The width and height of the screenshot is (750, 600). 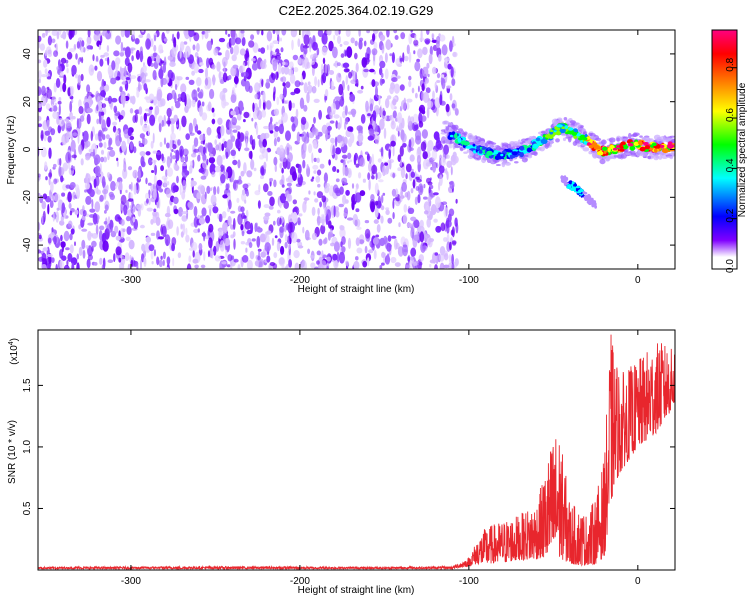 What do you see at coordinates (356, 590) in the screenshot?
I see `snr-x-axis-label: Height of straight line (km)` at bounding box center [356, 590].